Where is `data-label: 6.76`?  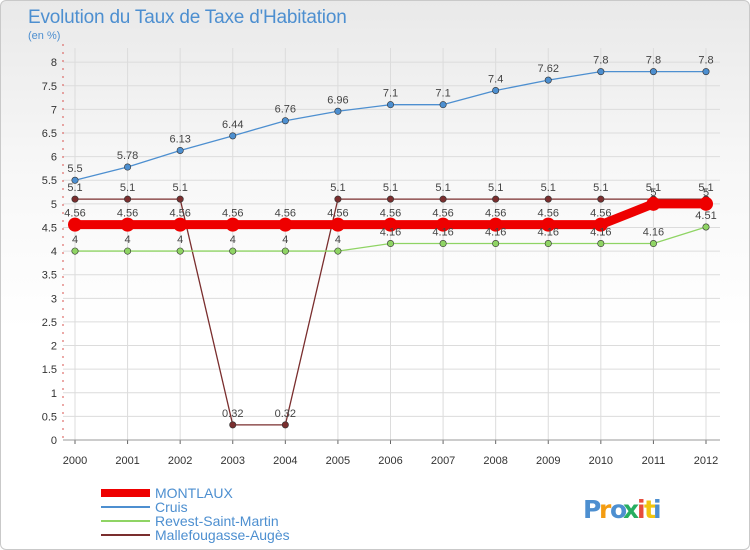 data-label: 6.76 is located at coordinates (285, 110).